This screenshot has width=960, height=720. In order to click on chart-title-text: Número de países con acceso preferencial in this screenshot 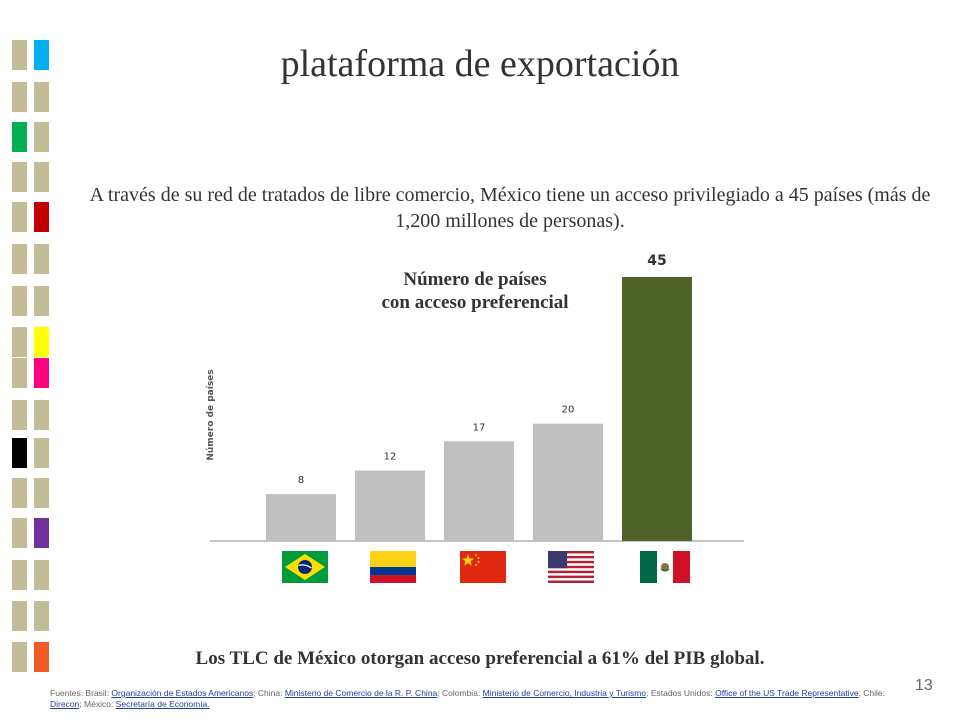, I will do `click(475, 291)`.